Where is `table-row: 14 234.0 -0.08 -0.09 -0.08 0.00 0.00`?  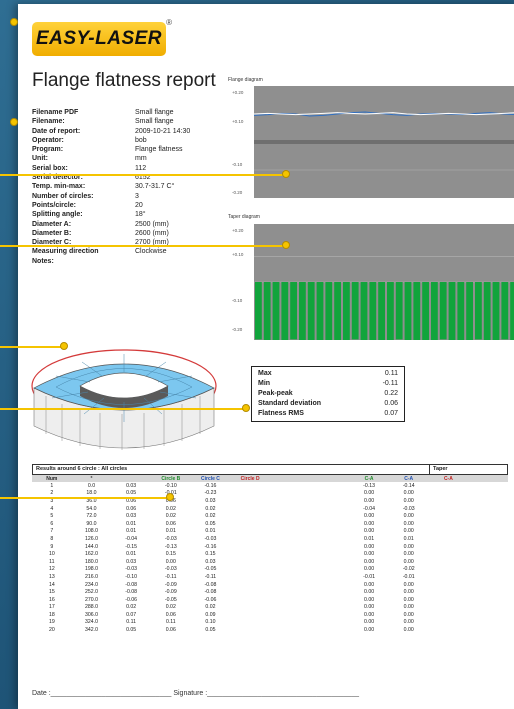
table-row: 14 234.0 -0.08 -0.09 -0.08 0.00 0.00 is located at coordinates (270, 585).